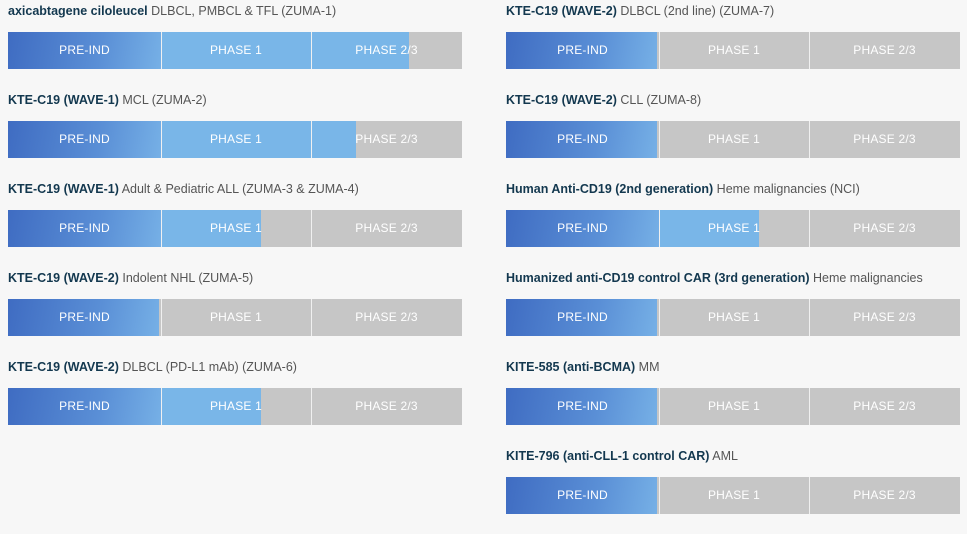  What do you see at coordinates (788, 189) in the screenshot?
I see `indication-name: Heme malignancies (NCI)` at bounding box center [788, 189].